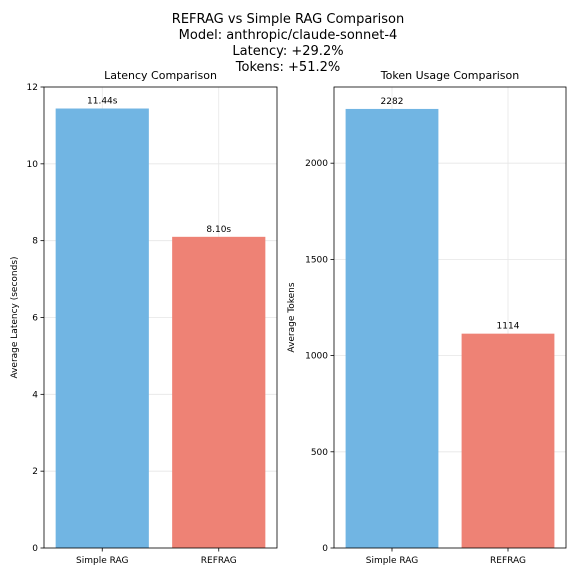 This screenshot has height=576, width=576. Describe the element at coordinates (392, 102) in the screenshot. I see `tokens-bar-label-0: 2282` at that location.